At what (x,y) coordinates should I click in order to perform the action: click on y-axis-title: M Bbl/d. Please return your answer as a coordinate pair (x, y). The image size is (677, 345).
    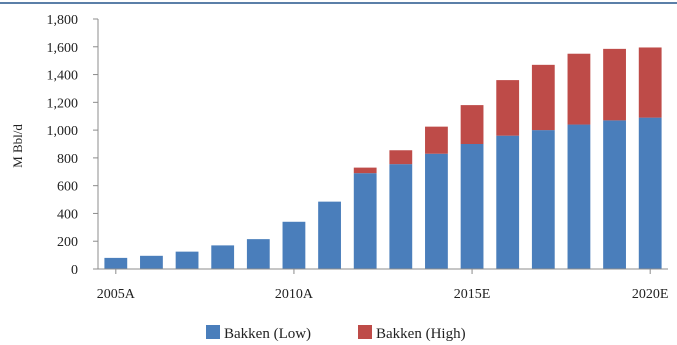
    Looking at the image, I should click on (17, 146).